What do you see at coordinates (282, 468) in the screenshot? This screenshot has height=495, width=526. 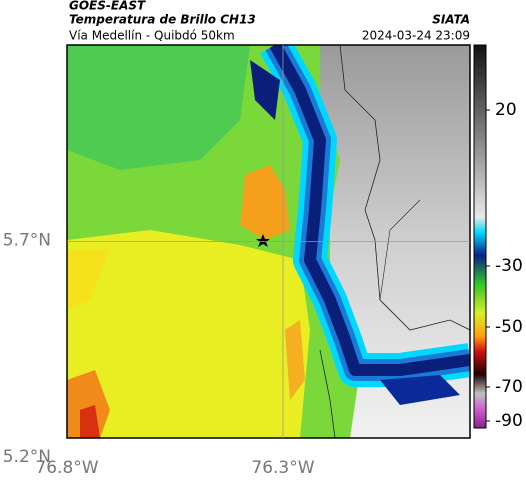 I see `x-tick-label: 76.3°W` at bounding box center [282, 468].